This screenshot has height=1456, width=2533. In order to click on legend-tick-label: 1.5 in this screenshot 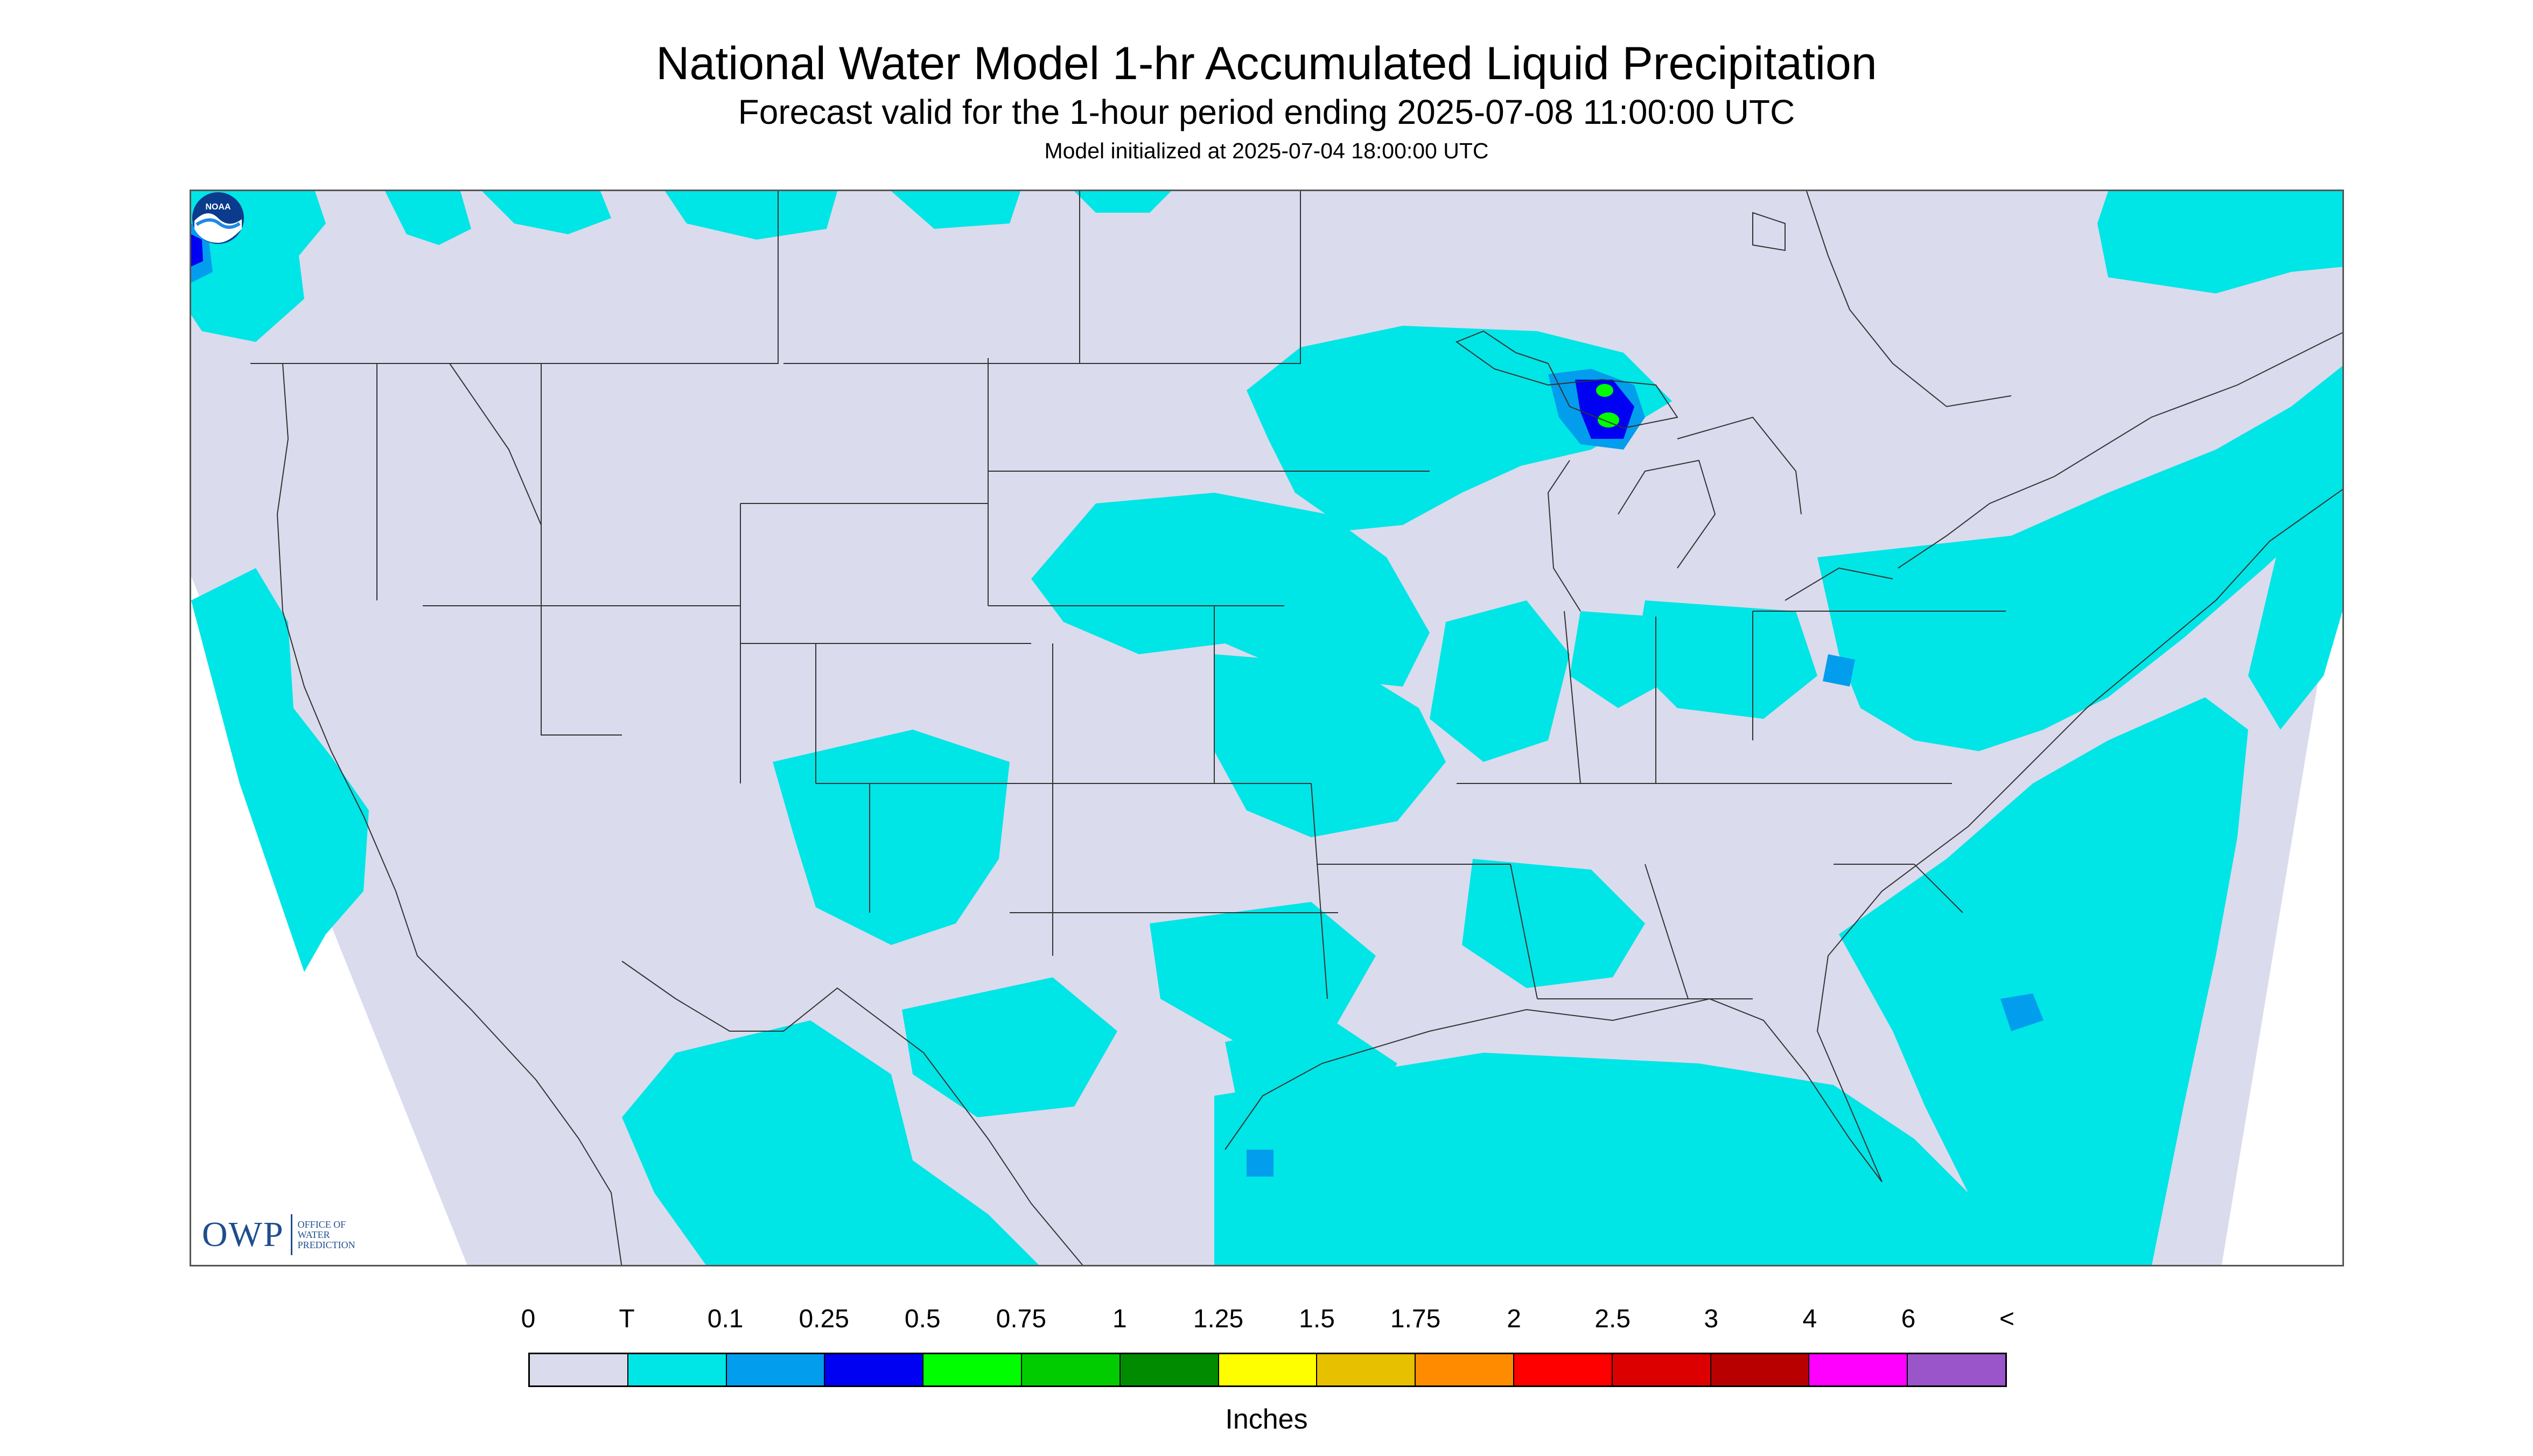, I will do `click(1317, 1319)`.